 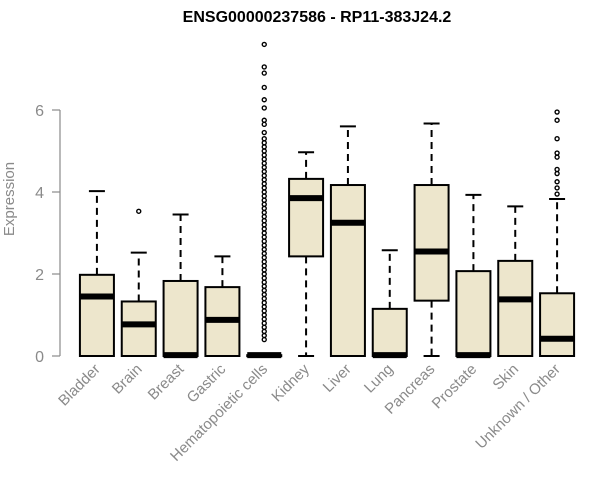 What do you see at coordinates (39, 111) in the screenshot?
I see `y-tick-label: 6` at bounding box center [39, 111].